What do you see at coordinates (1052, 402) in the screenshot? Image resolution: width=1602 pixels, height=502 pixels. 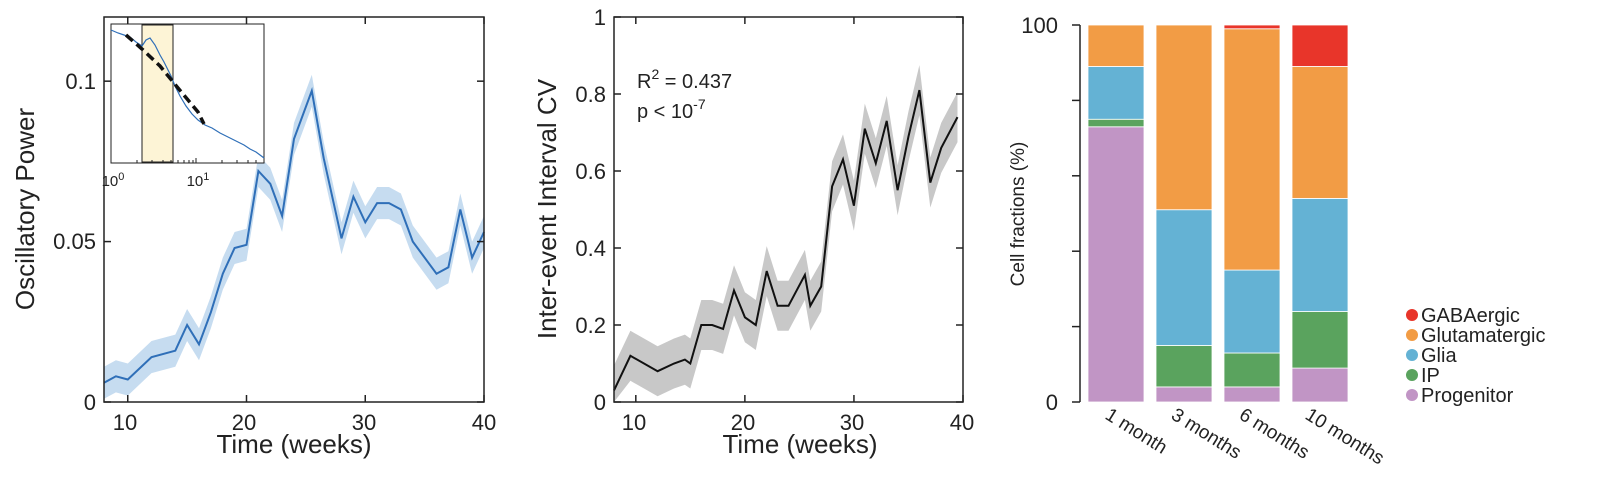 I see `fractions-ytick-0: 0` at bounding box center [1052, 402].